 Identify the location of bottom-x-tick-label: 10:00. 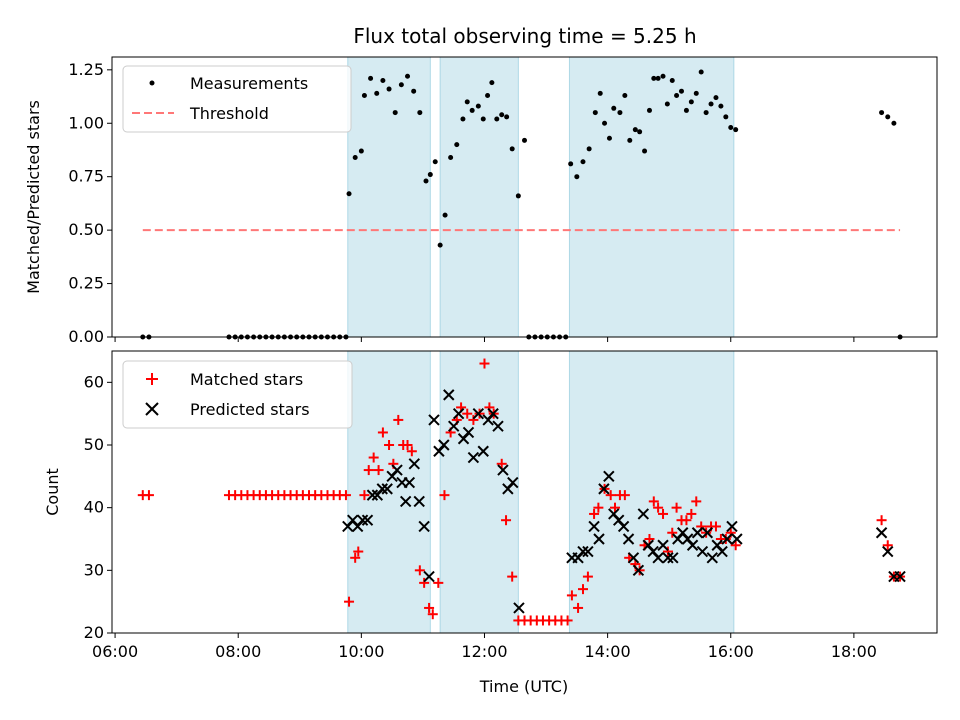
(361, 651).